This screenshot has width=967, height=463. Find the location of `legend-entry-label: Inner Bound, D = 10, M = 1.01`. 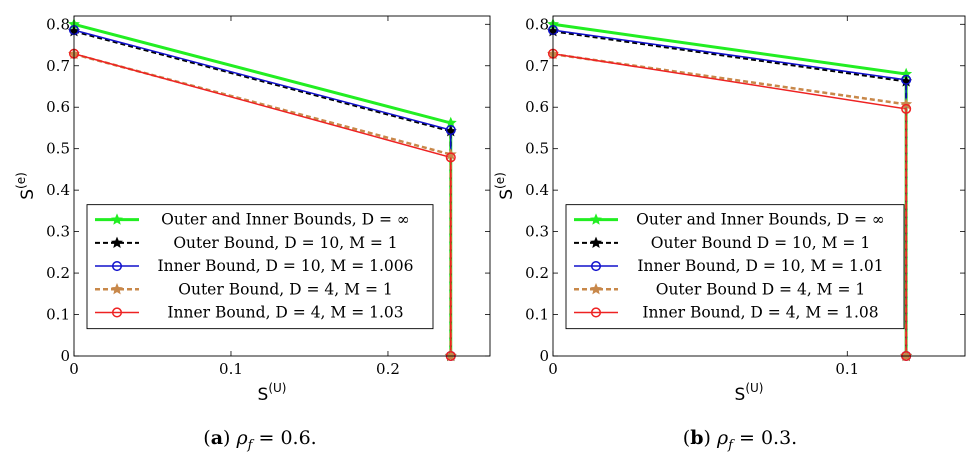

legend-entry-label: Inner Bound, D = 10, M = 1.01 is located at coordinates (760, 266).